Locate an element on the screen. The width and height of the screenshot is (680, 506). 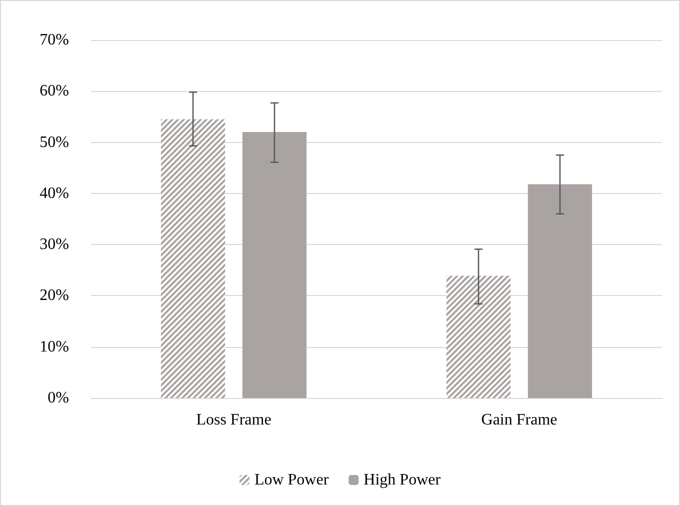
y-tick-label: 50% is located at coordinates (54, 142).